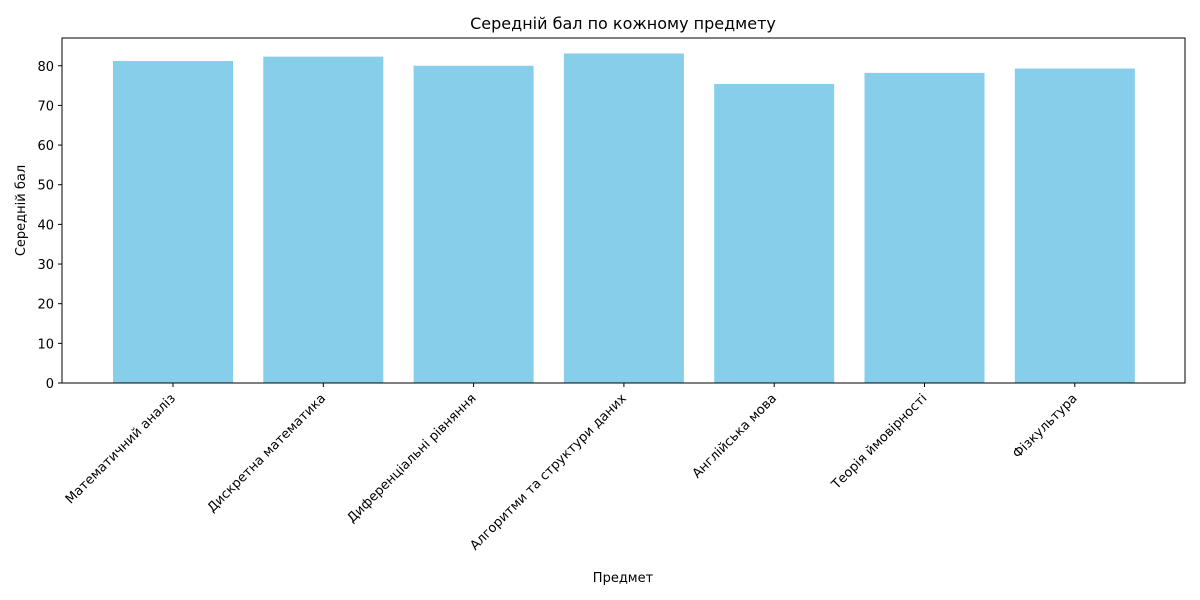 Image resolution: width=1200 pixels, height=600 pixels. Describe the element at coordinates (879, 442) in the screenshot. I see `x-tick-label: Теорія ймовірності` at that location.